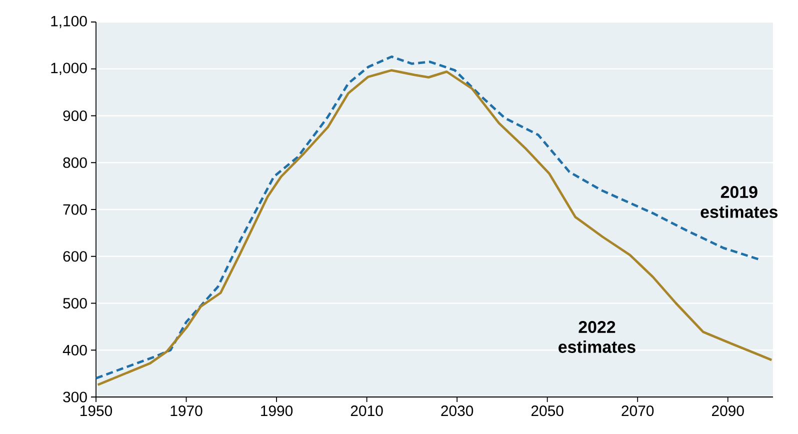 This screenshot has width=798, height=434. Describe the element at coordinates (69, 69) in the screenshot. I see `y-tick-label: 1,000` at that location.